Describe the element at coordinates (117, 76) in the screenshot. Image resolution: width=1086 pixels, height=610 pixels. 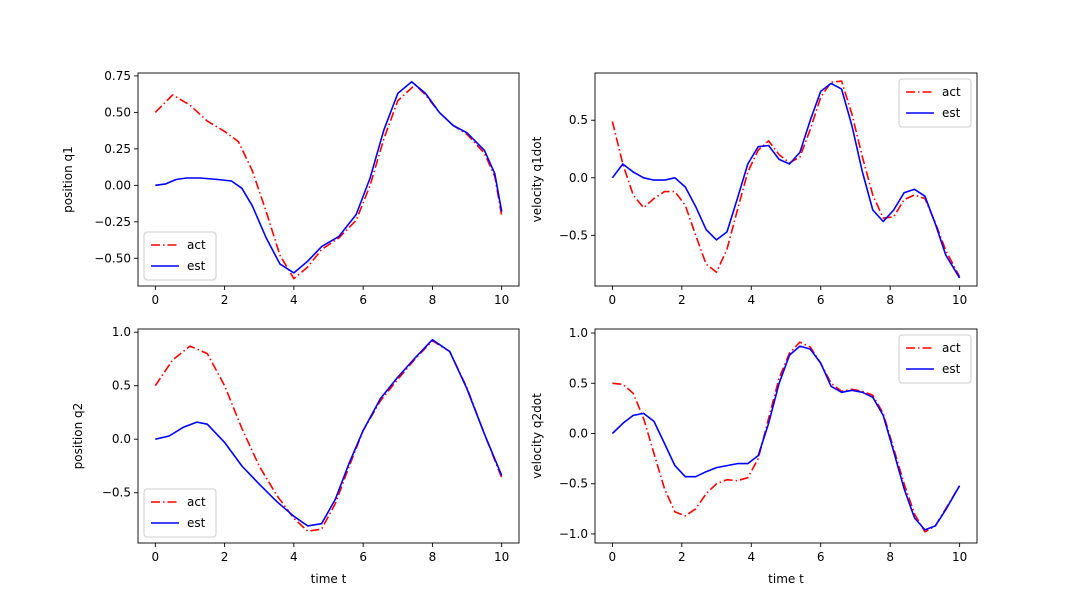
I see `y-tick-label: 0.75` at that location.